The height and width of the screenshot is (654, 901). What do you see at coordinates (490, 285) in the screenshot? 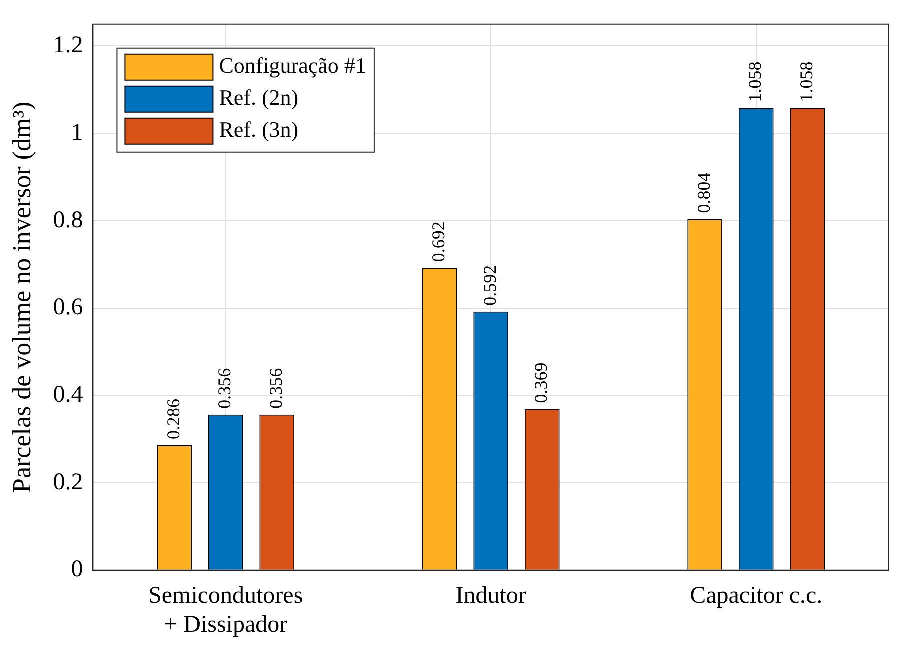
I see `data-label: 0.592` at bounding box center [490, 285].